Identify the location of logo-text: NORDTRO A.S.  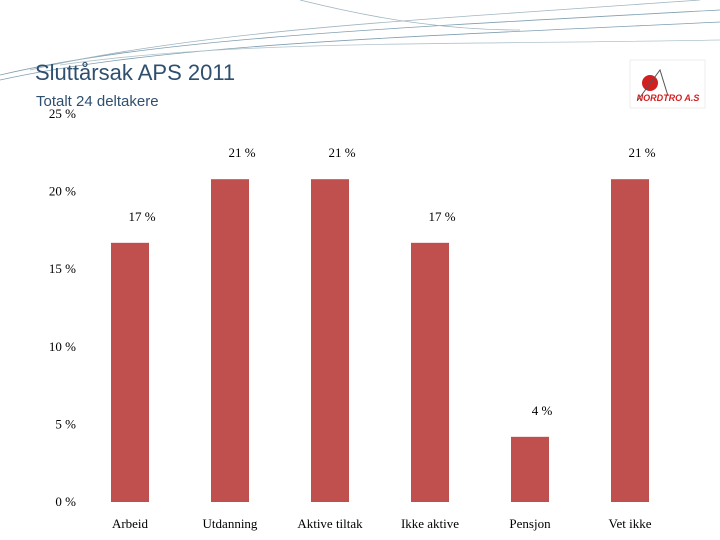
(668, 98).